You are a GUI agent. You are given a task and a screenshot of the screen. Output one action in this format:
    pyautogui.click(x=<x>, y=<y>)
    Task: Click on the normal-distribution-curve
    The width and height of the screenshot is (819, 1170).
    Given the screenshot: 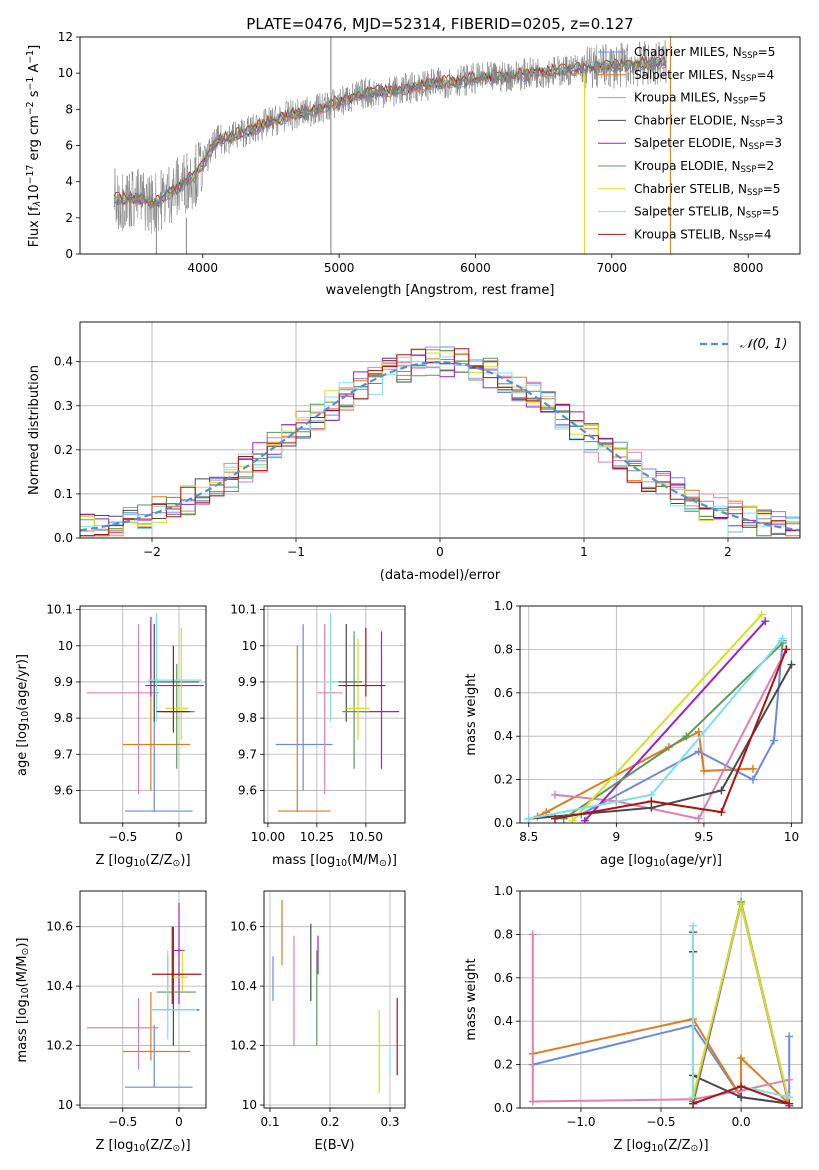 What is the action you would take?
    pyautogui.click(x=440, y=446)
    